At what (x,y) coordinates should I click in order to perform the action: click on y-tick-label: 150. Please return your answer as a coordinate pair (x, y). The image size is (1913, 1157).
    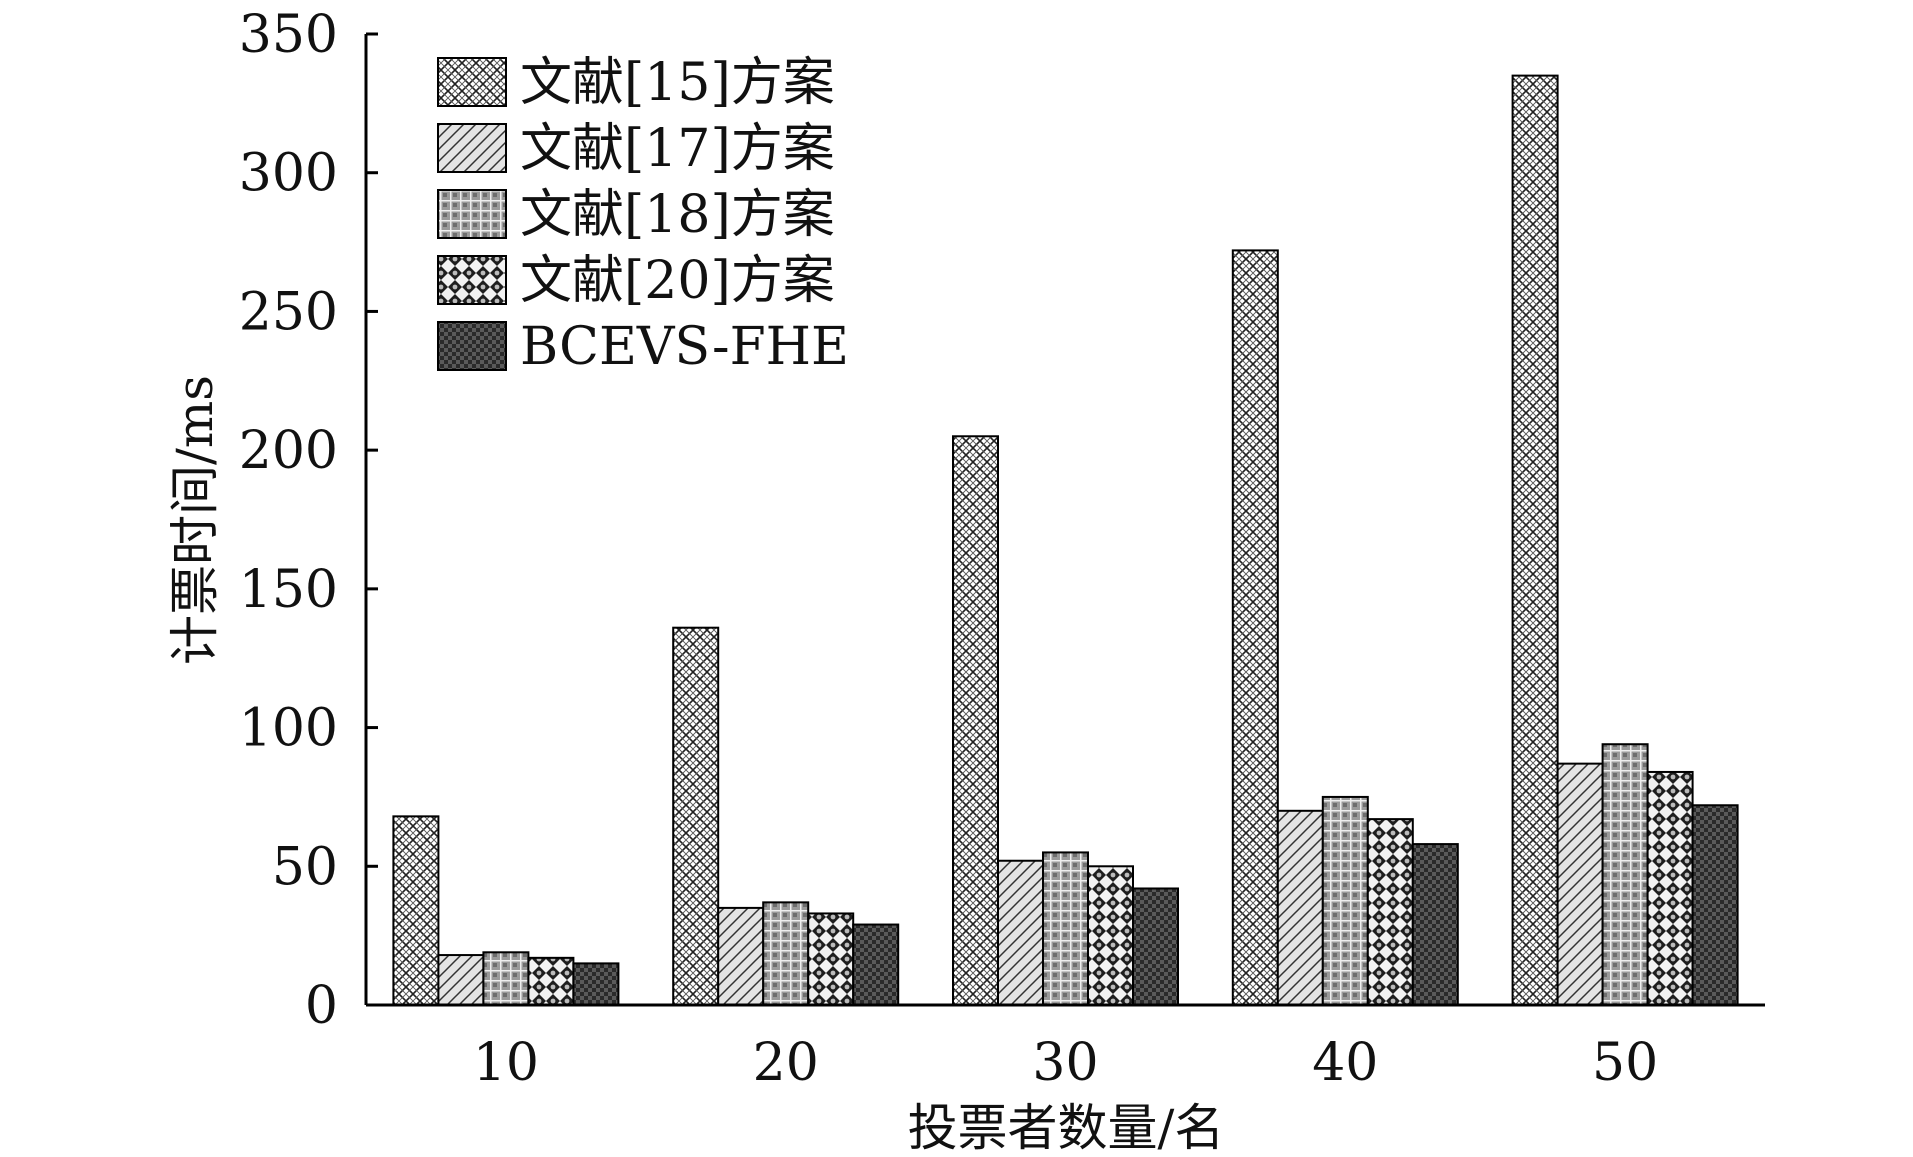
    Looking at the image, I should click on (288, 590).